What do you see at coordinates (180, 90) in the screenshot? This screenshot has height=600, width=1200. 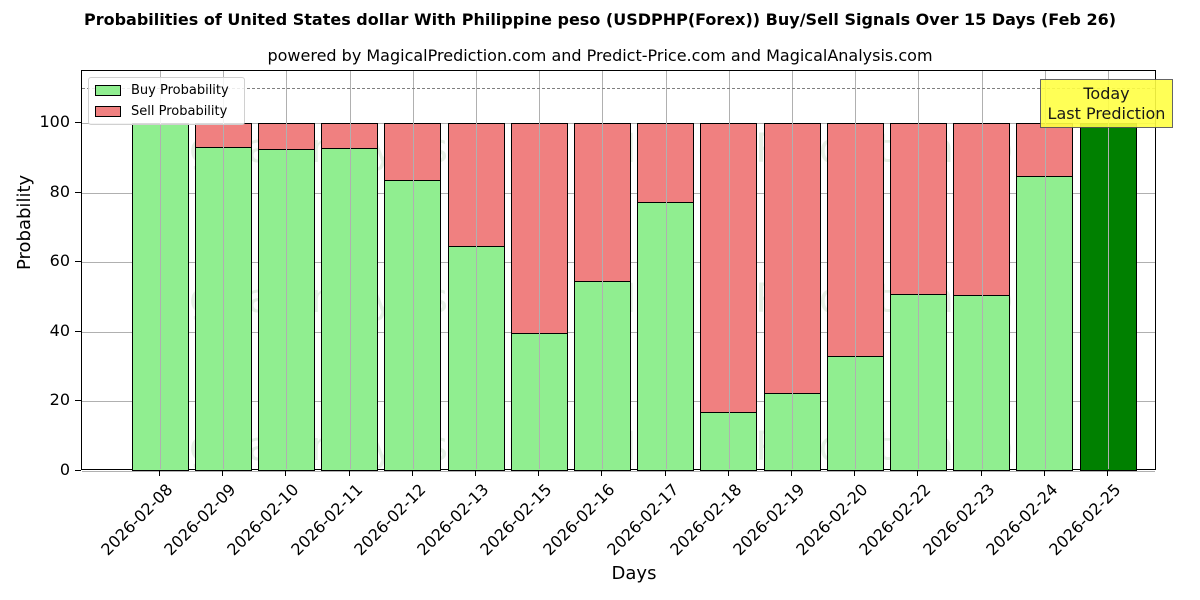 I see `legend-buy-label: Buy Probability` at bounding box center [180, 90].